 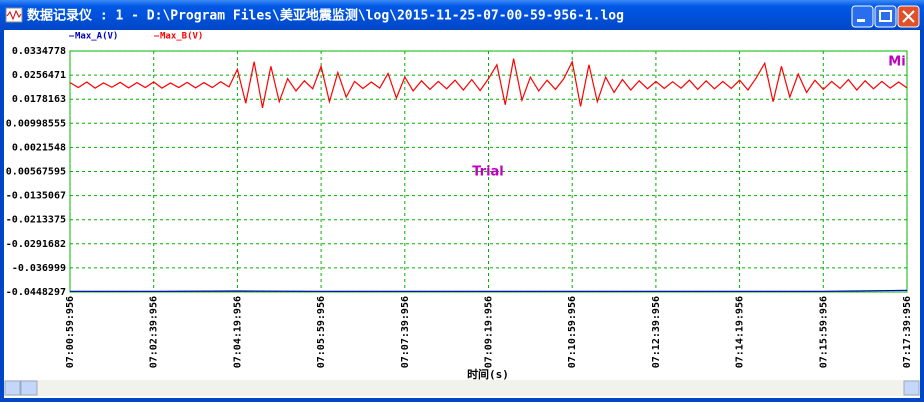 What do you see at coordinates (321, 332) in the screenshot?
I see `x-tick-label: 07:05:59:956` at bounding box center [321, 332].